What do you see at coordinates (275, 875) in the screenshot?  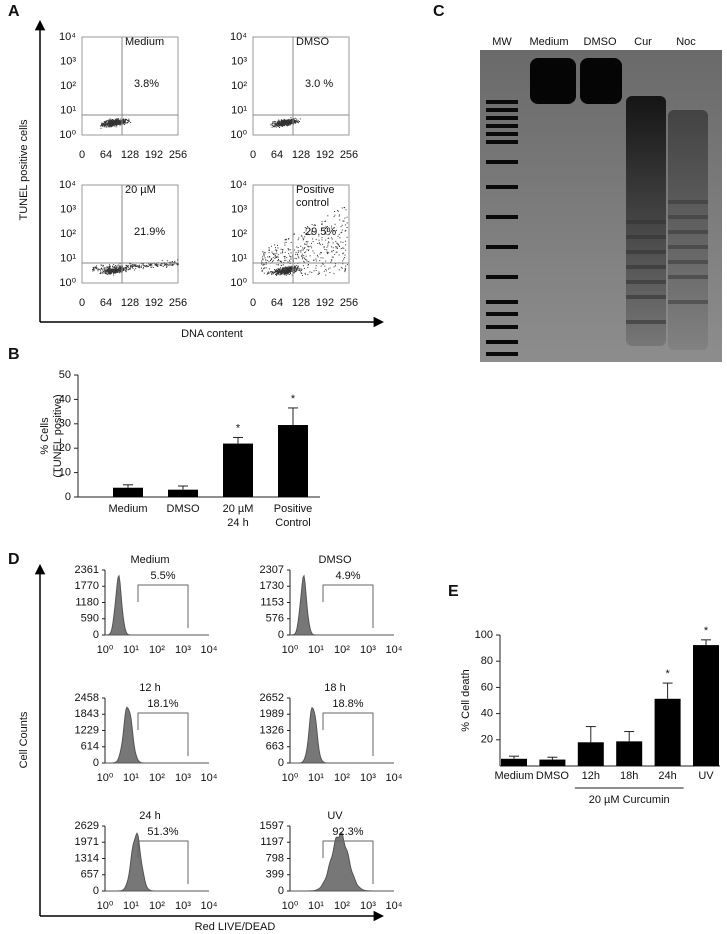 I see `y-tick-label: 399` at bounding box center [275, 875].